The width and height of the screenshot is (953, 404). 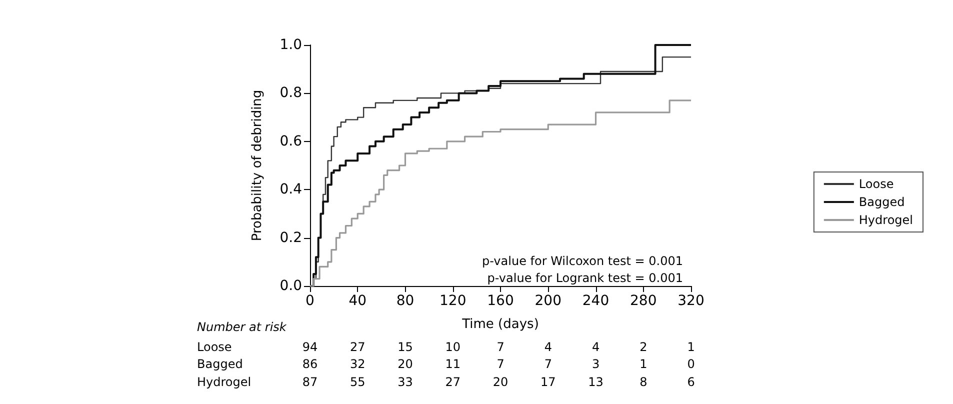 What do you see at coordinates (310, 301) in the screenshot?
I see `x-tick-label: 0` at bounding box center [310, 301].